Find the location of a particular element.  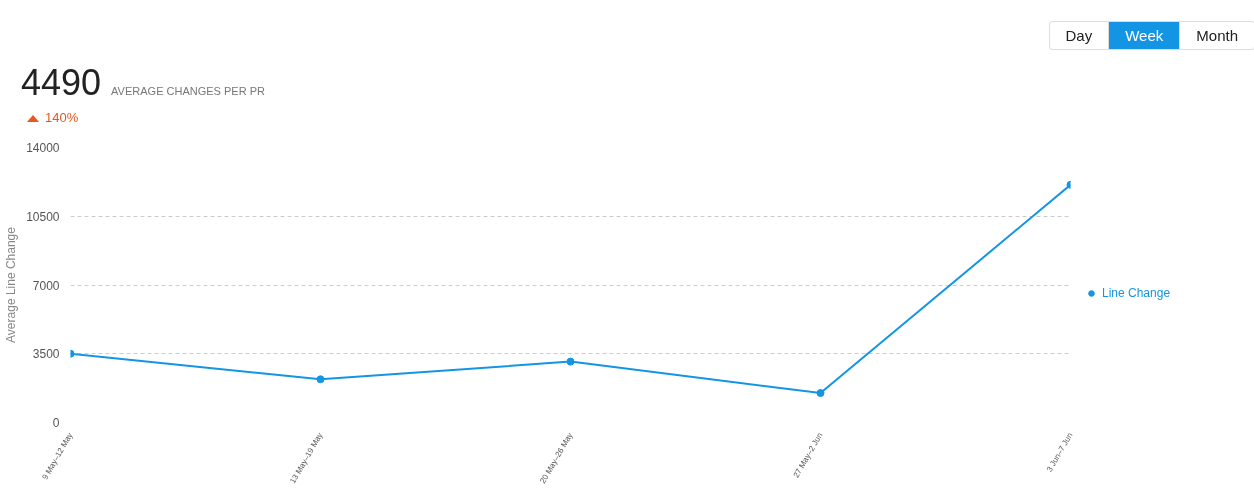

y-tick-label: 10500 is located at coordinates (43, 216).